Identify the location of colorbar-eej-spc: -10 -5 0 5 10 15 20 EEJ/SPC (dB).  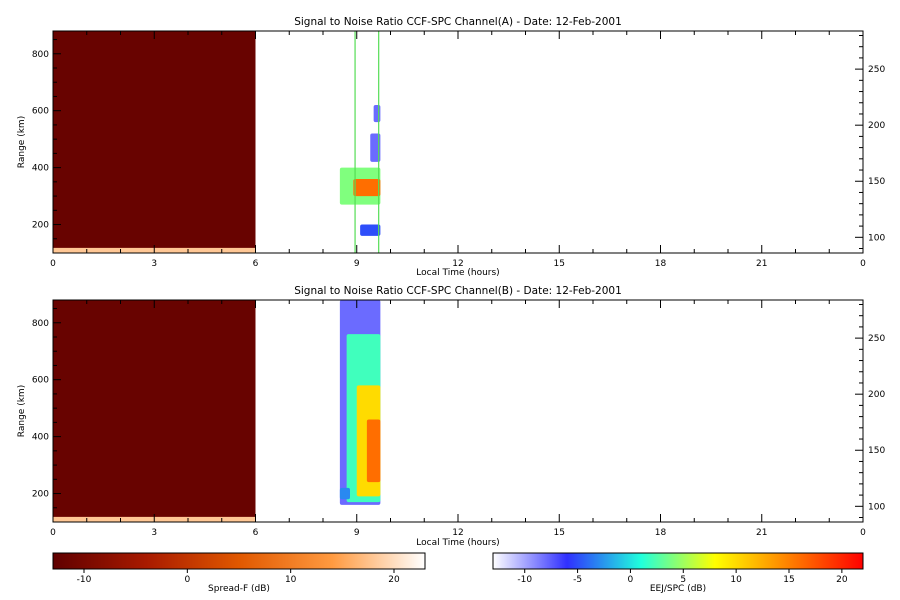
(678, 573).